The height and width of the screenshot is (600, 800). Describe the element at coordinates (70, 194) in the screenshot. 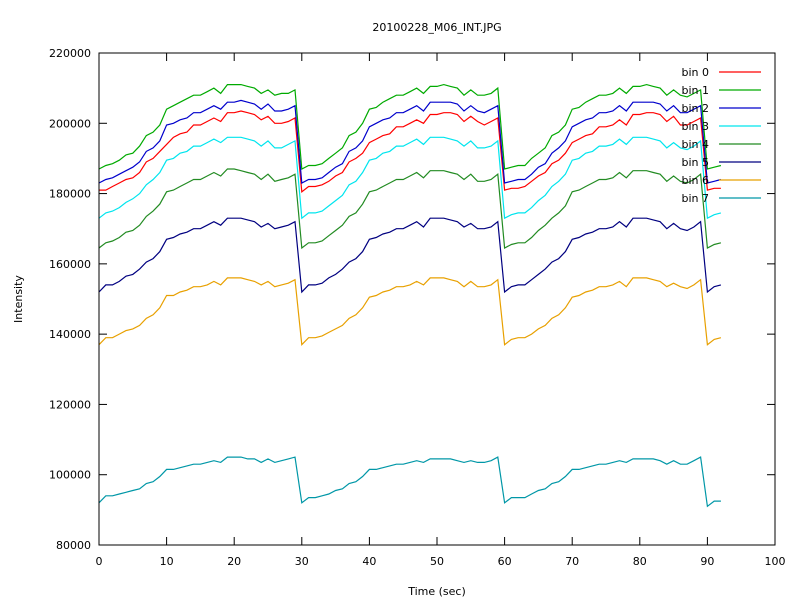

I see `y-tick-label: 180000` at that location.